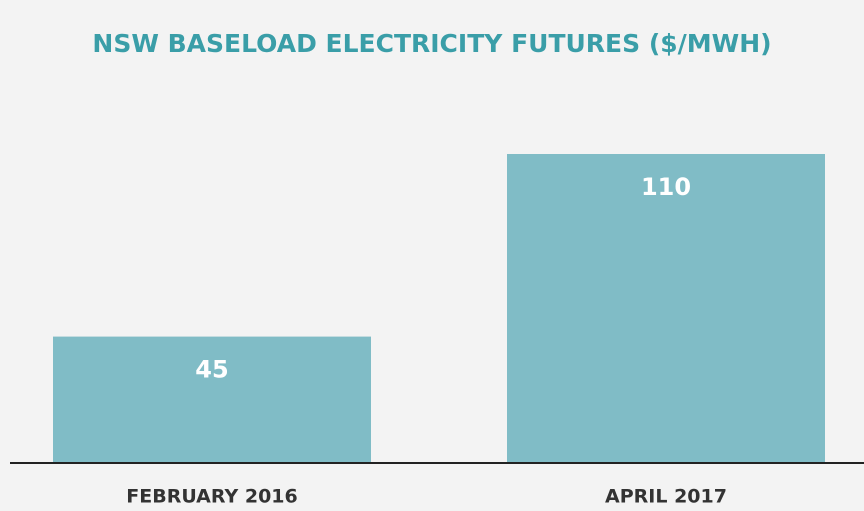  What do you see at coordinates (212, 399) in the screenshot?
I see `bar` at bounding box center [212, 399].